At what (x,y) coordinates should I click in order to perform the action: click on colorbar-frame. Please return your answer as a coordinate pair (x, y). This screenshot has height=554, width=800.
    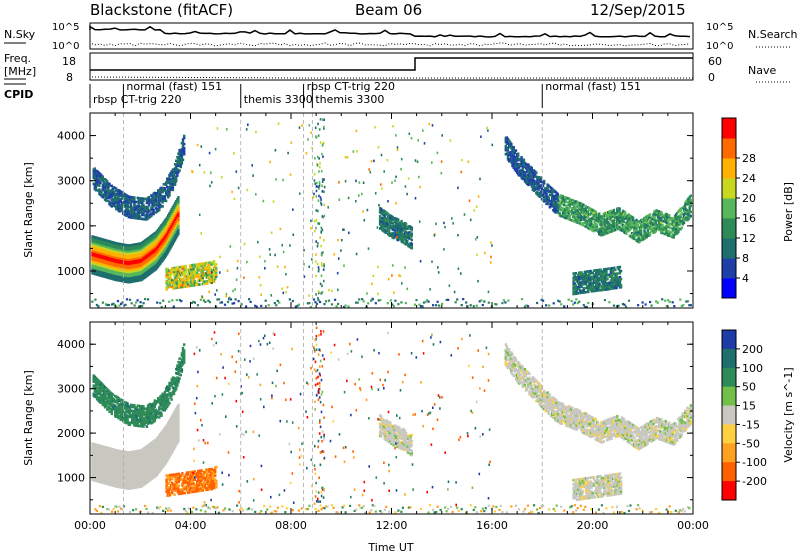
    Looking at the image, I should click on (729, 208).